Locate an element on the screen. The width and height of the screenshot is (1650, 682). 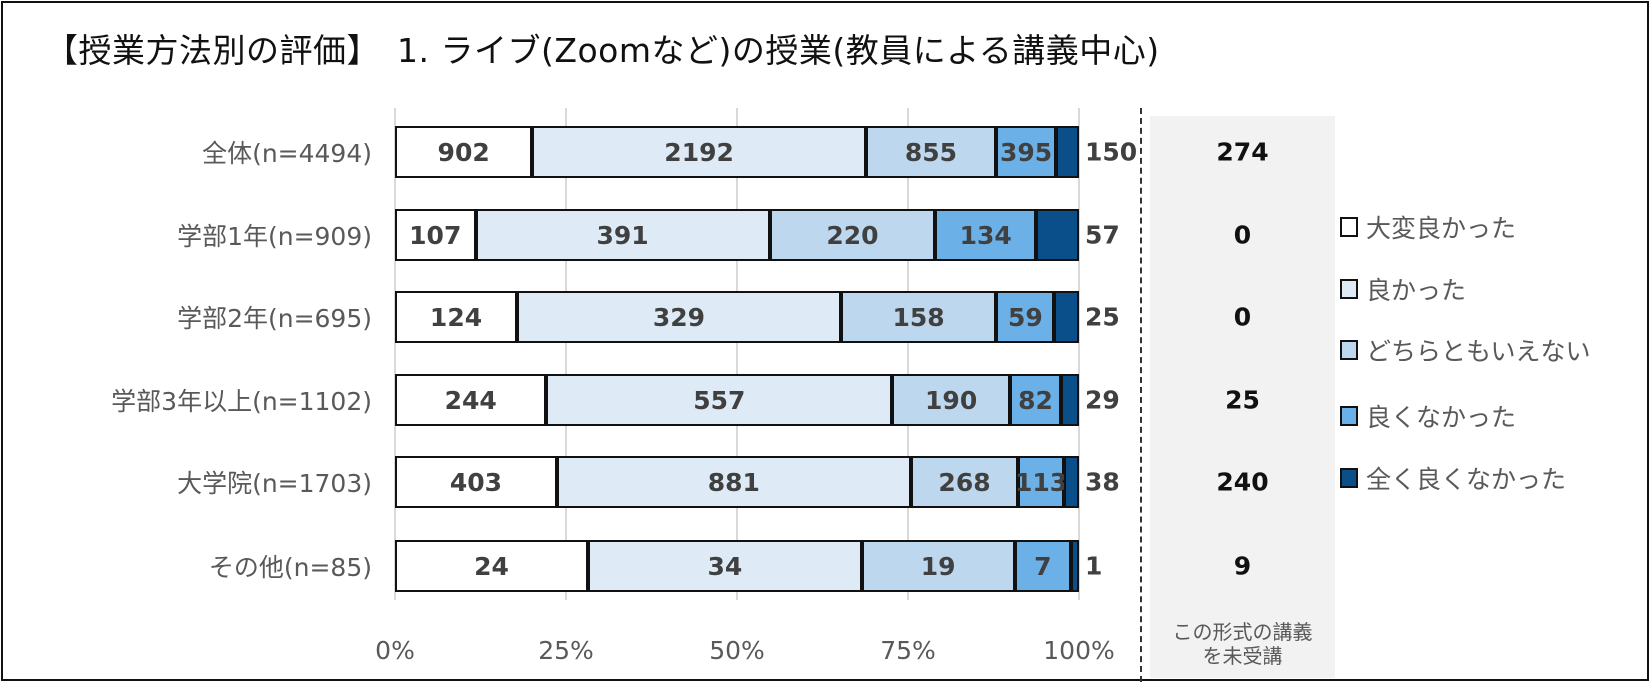
data-label: 902 is located at coordinates (463, 152).